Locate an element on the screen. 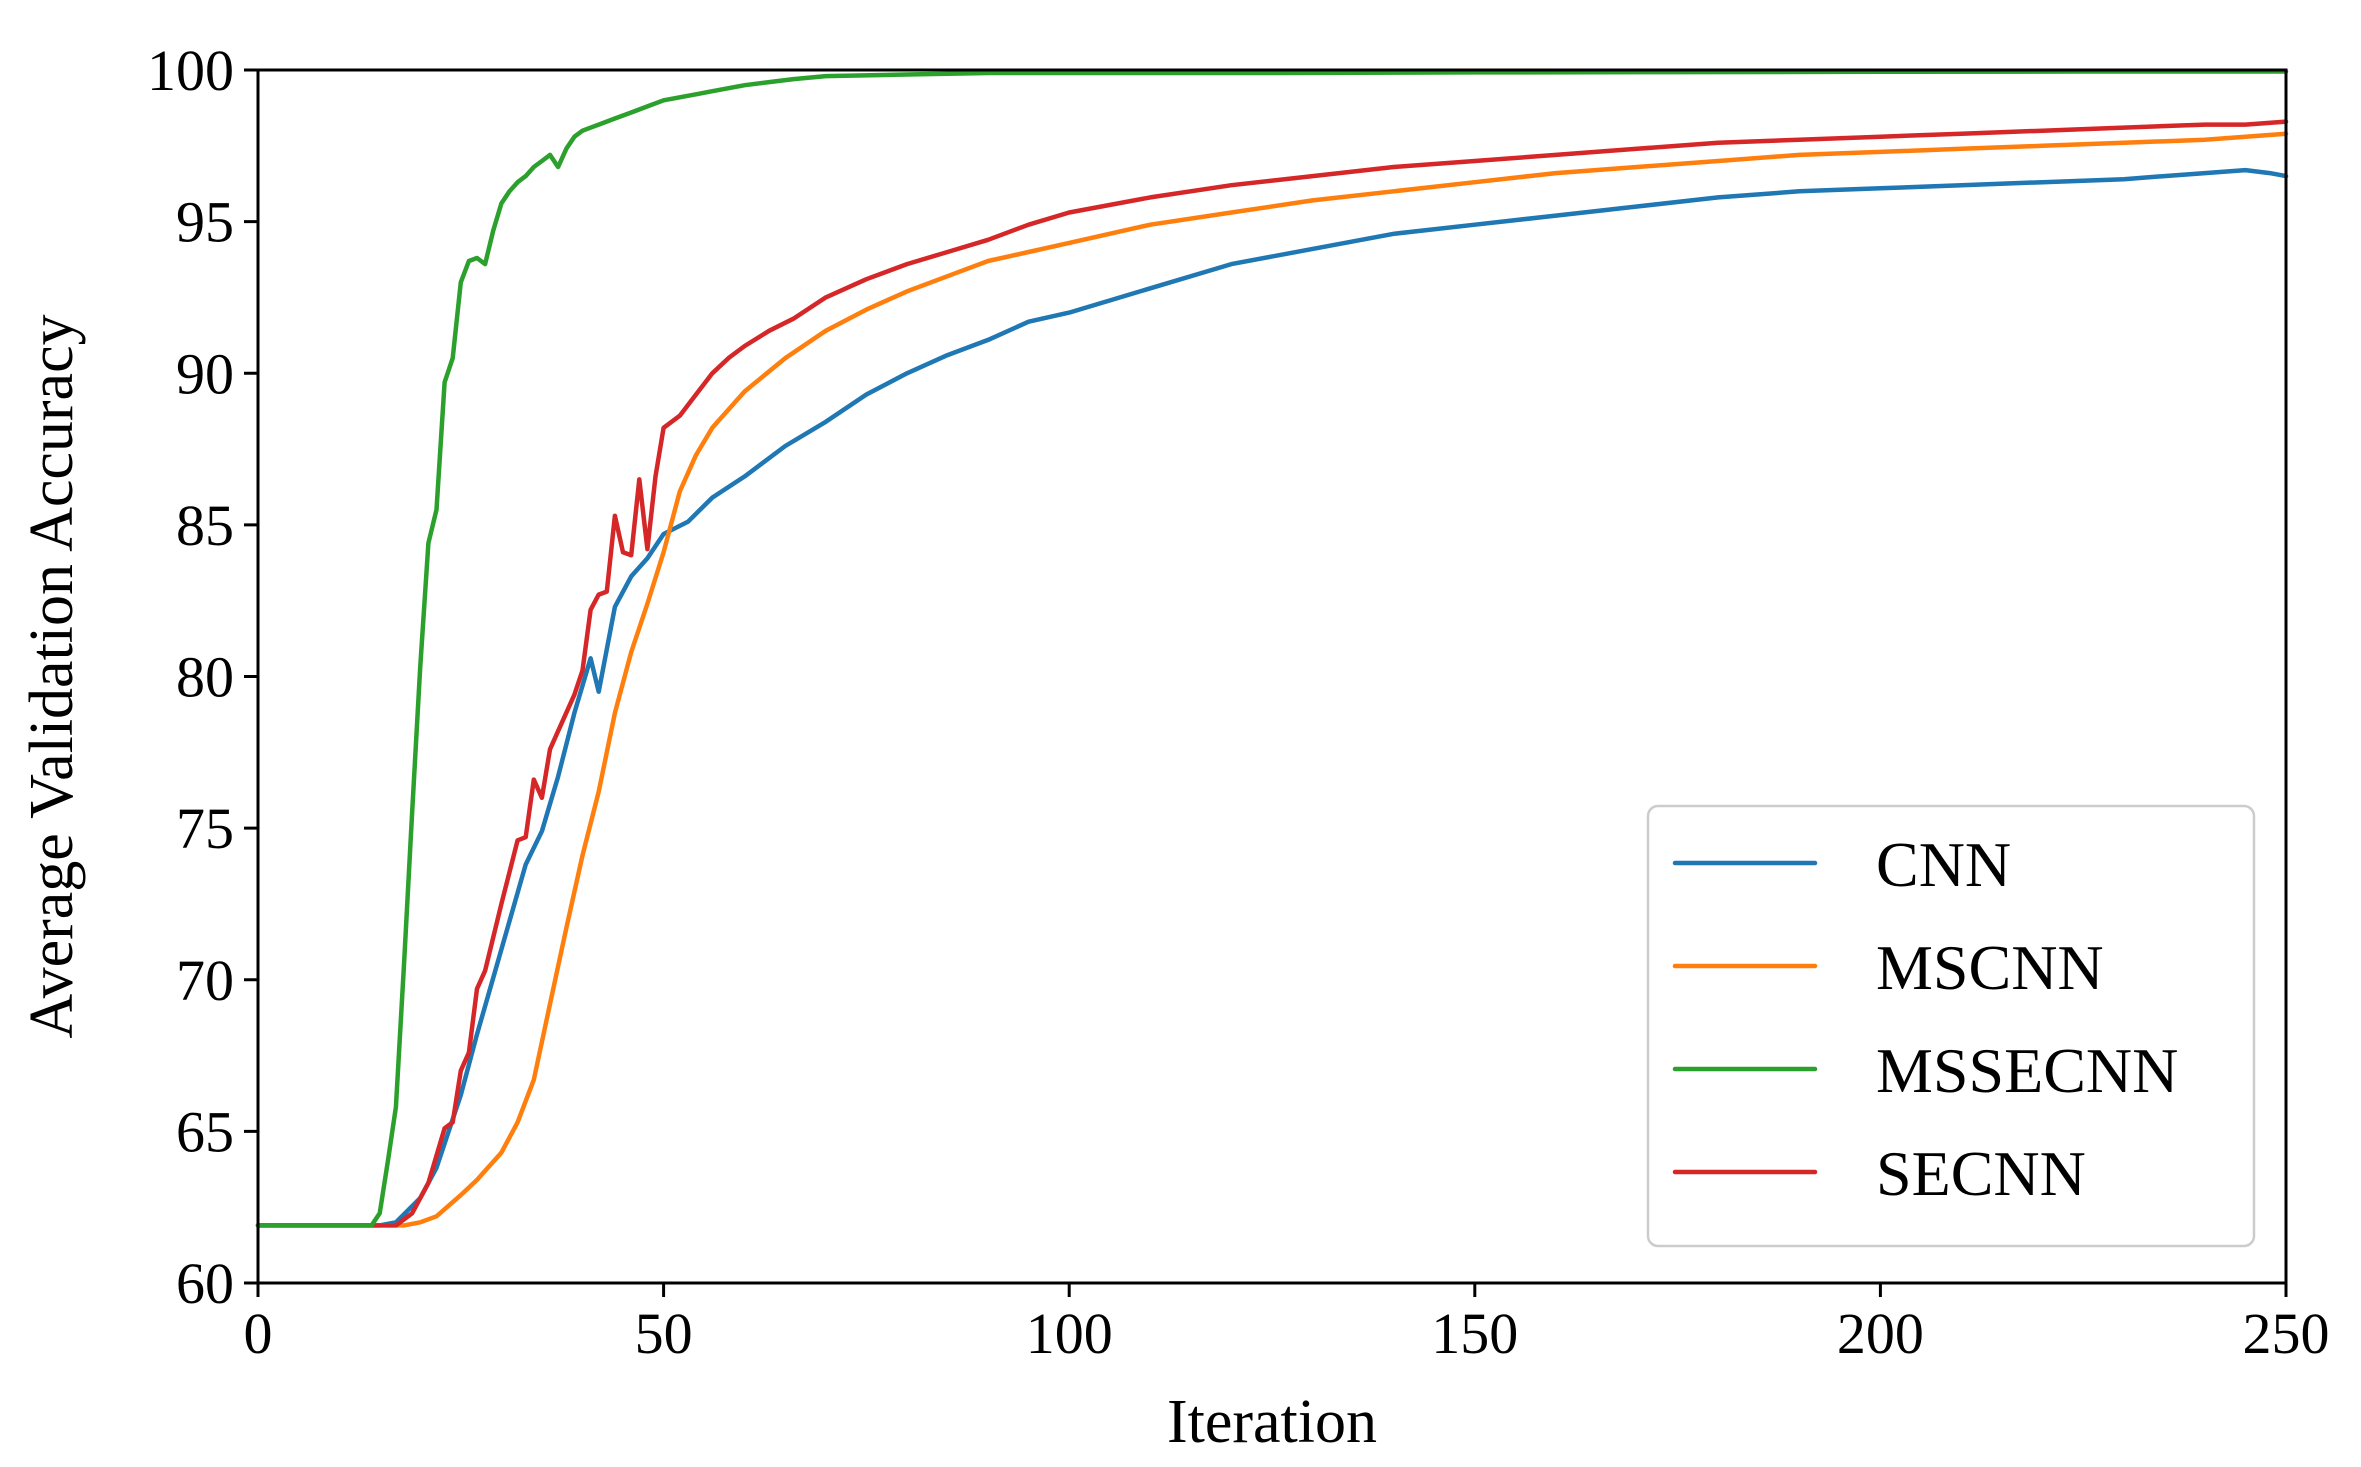 The width and height of the screenshot is (2361, 1467). legend-entries: CNN MSCNN MSSECNN SECNN is located at coordinates (1925, 1019).